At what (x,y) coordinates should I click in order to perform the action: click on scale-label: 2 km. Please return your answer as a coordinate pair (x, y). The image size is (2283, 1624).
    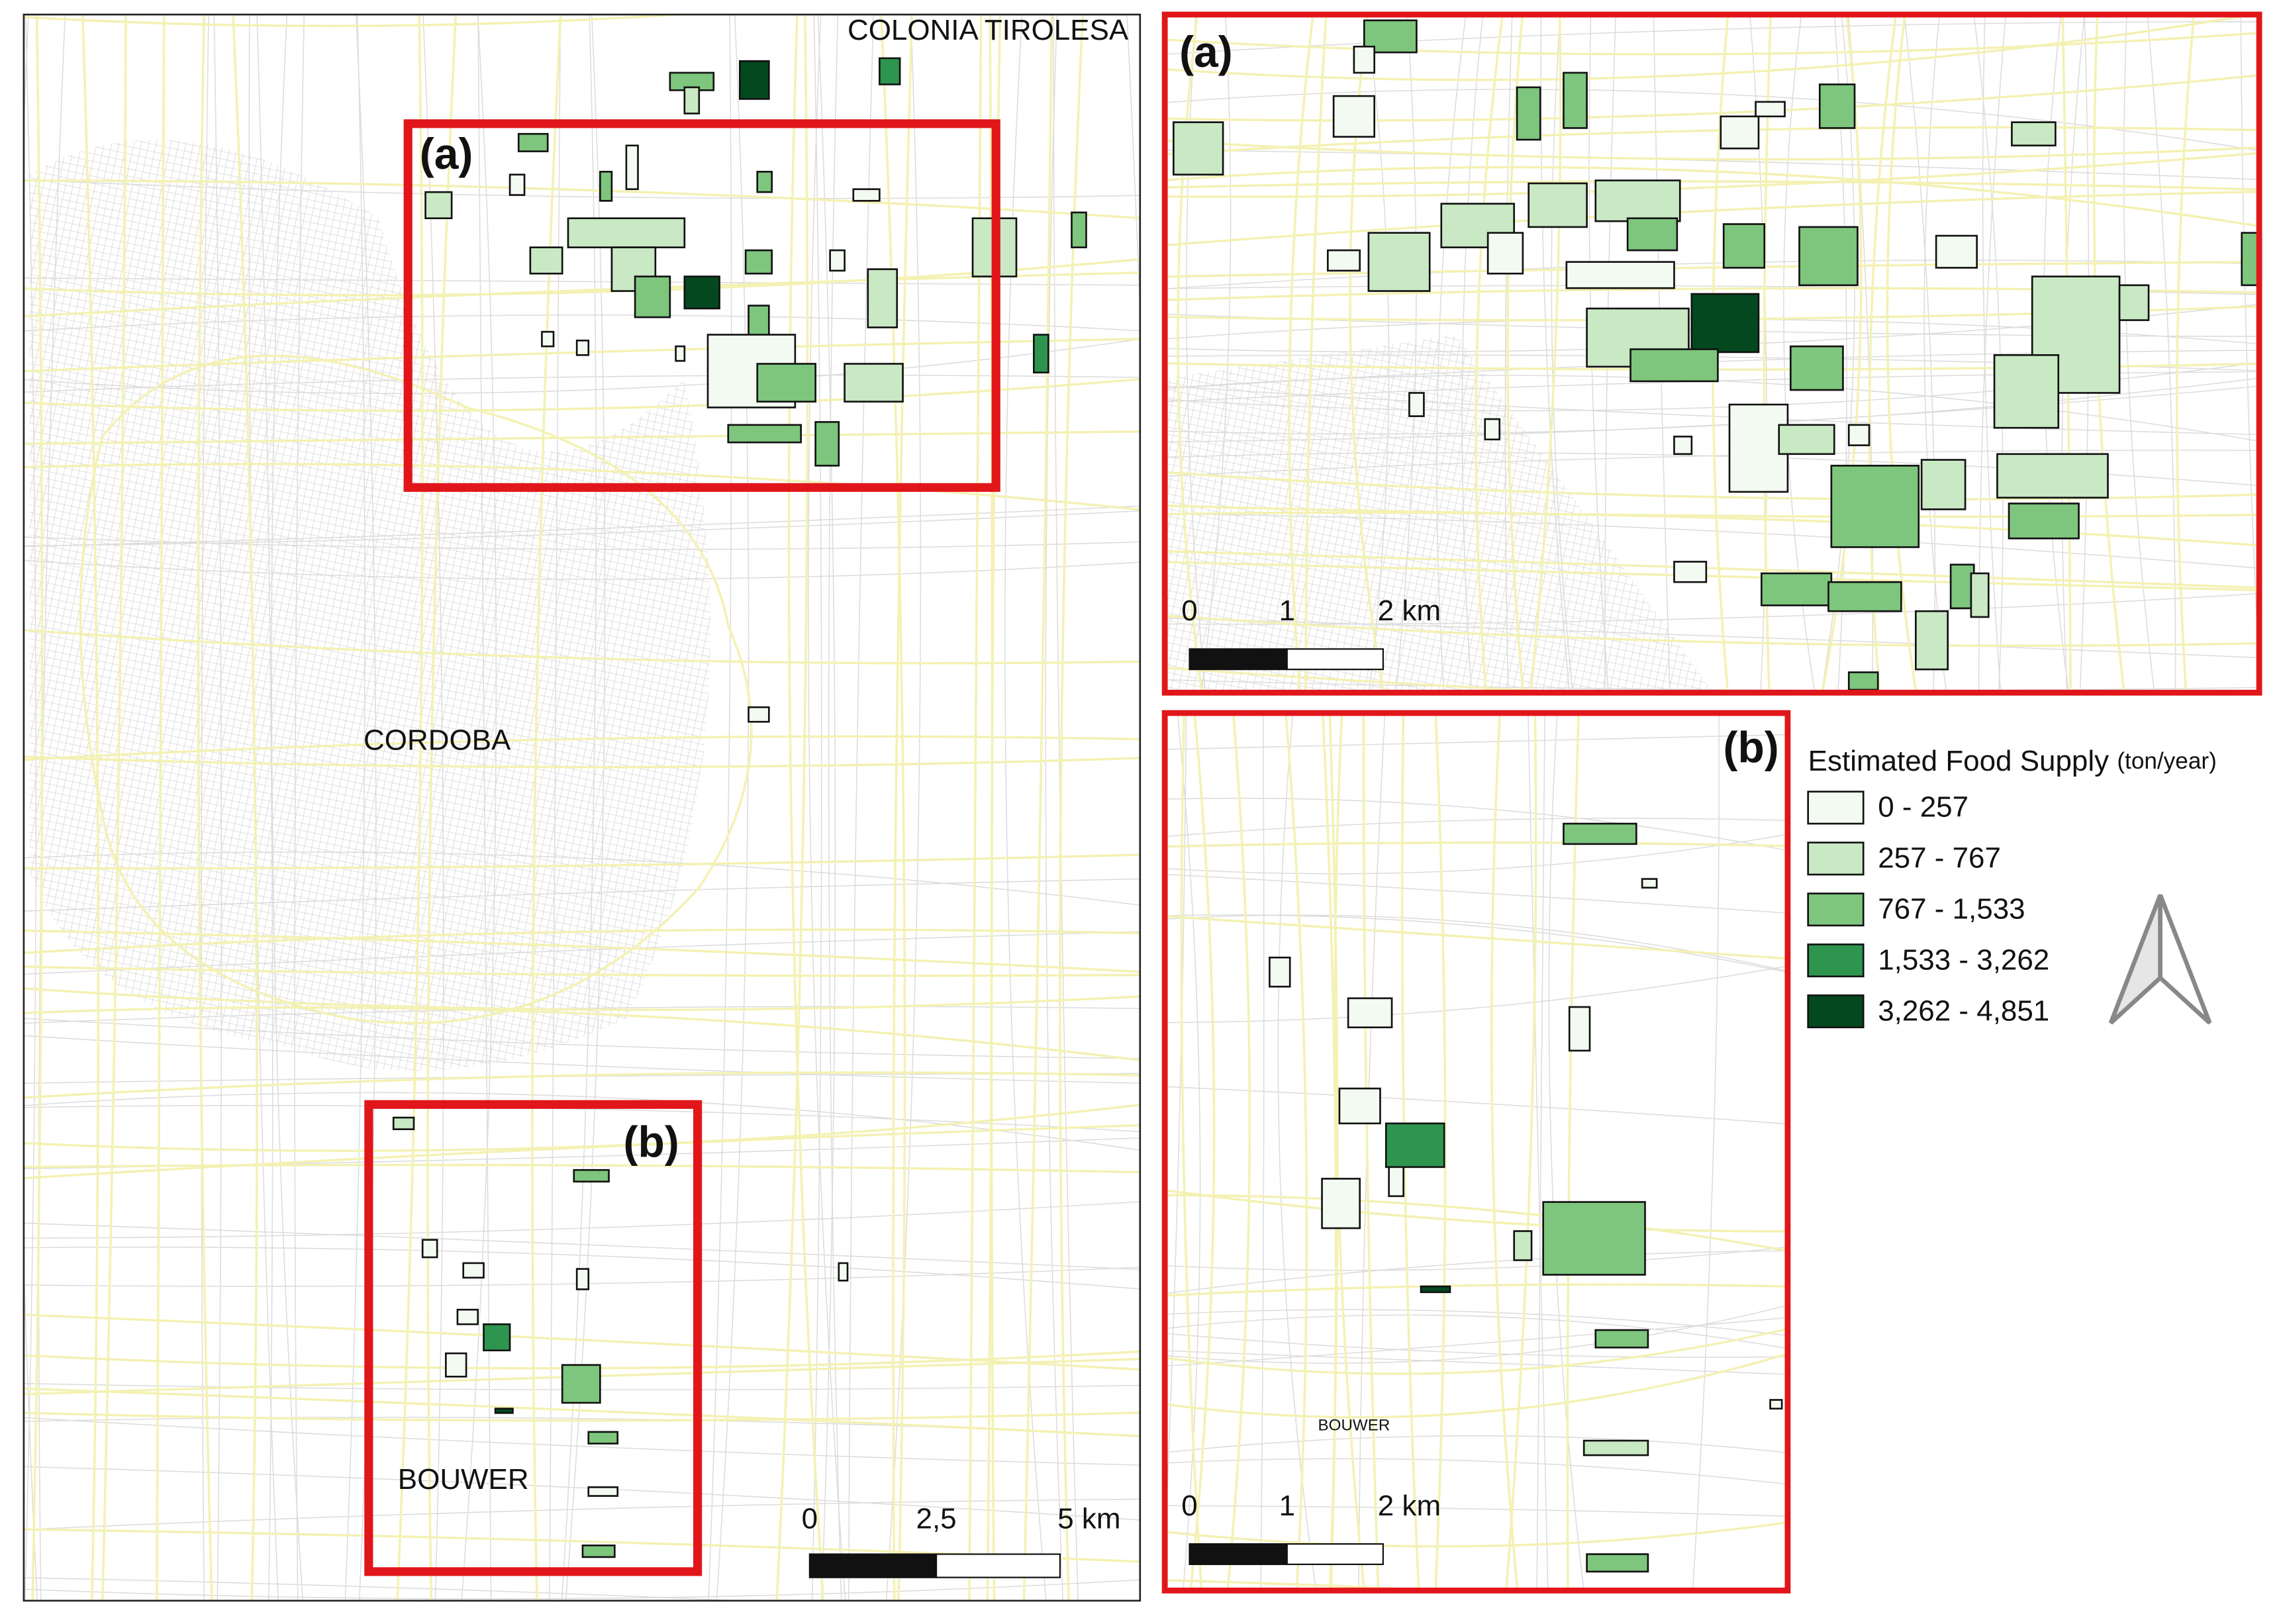
    Looking at the image, I should click on (1410, 611).